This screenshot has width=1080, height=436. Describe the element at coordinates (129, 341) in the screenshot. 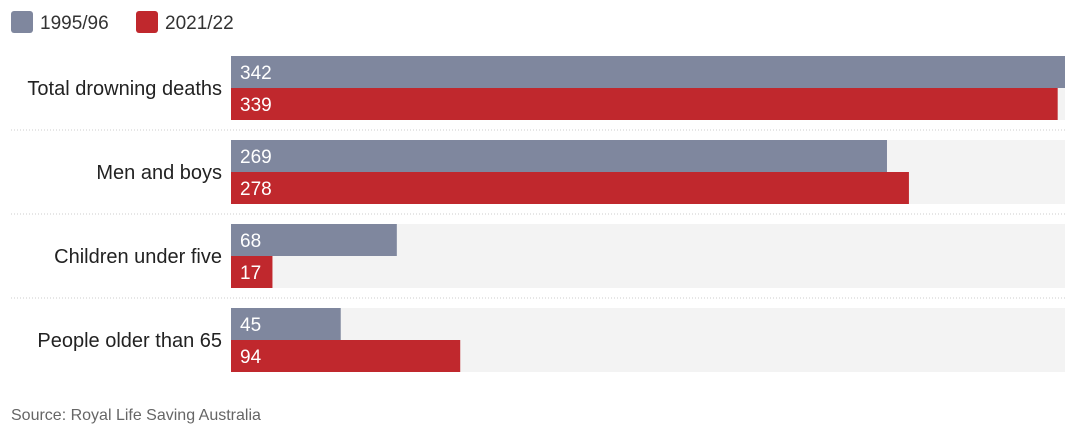

I see `category-label-people-older-than-65: People older than 65` at that location.